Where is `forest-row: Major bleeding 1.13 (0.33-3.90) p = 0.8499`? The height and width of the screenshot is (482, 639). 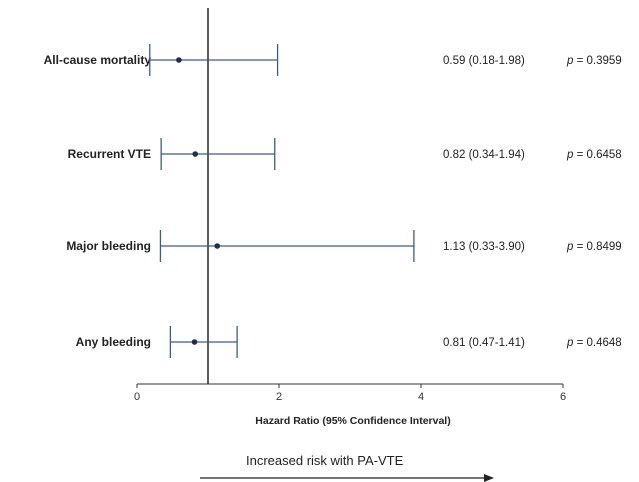
forest-row: Major bleeding 1.13 (0.33-3.90) p = 0.8499 is located at coordinates (344, 246).